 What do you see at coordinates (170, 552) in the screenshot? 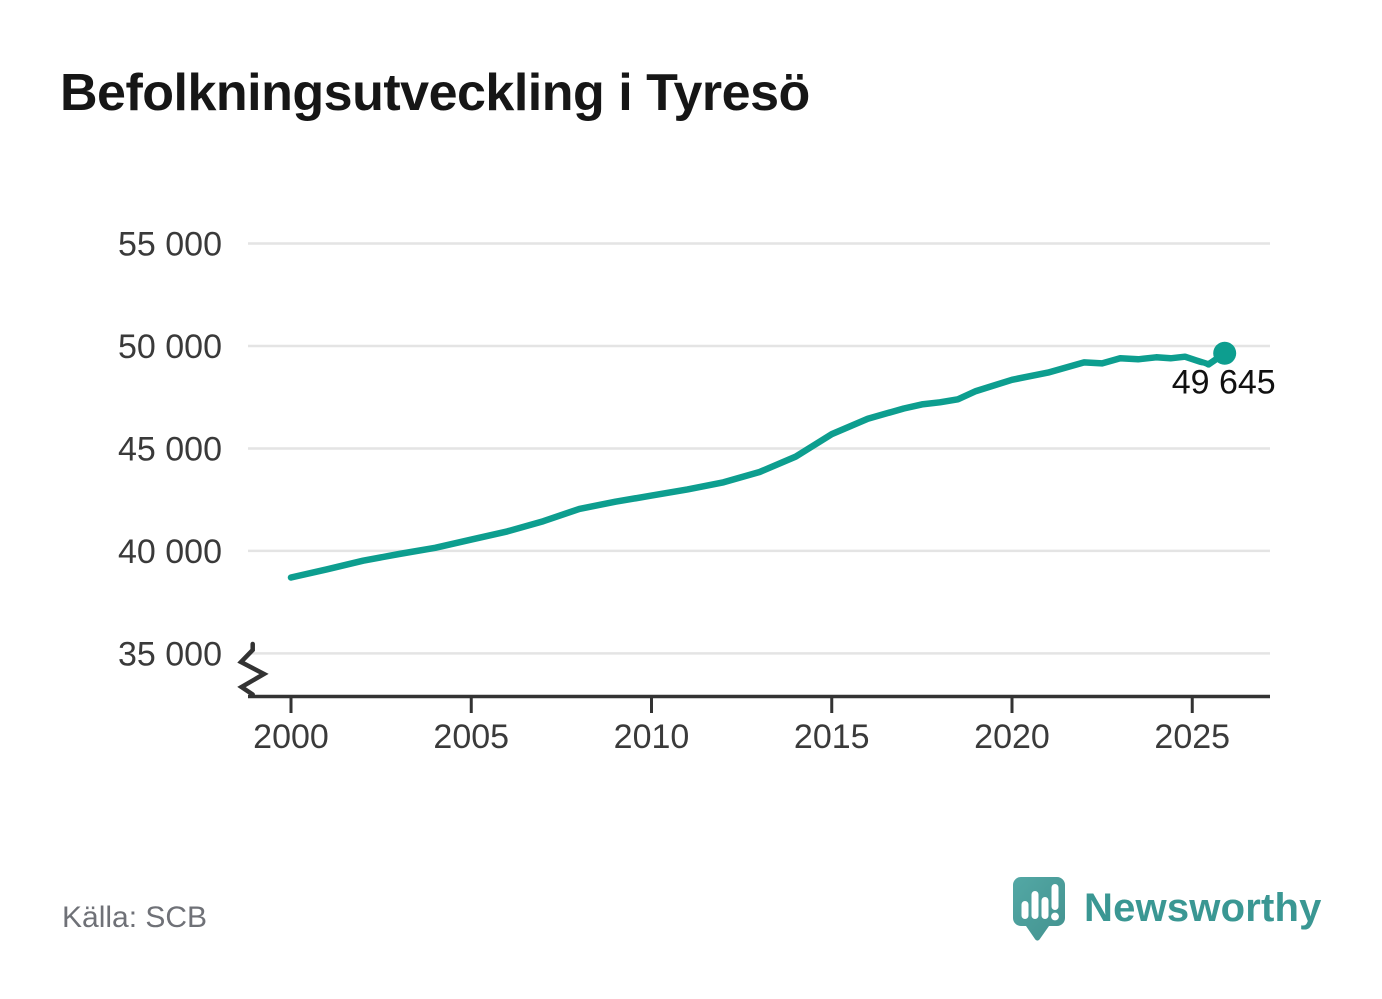
I see `y-tick-label: 40 000` at bounding box center [170, 552].